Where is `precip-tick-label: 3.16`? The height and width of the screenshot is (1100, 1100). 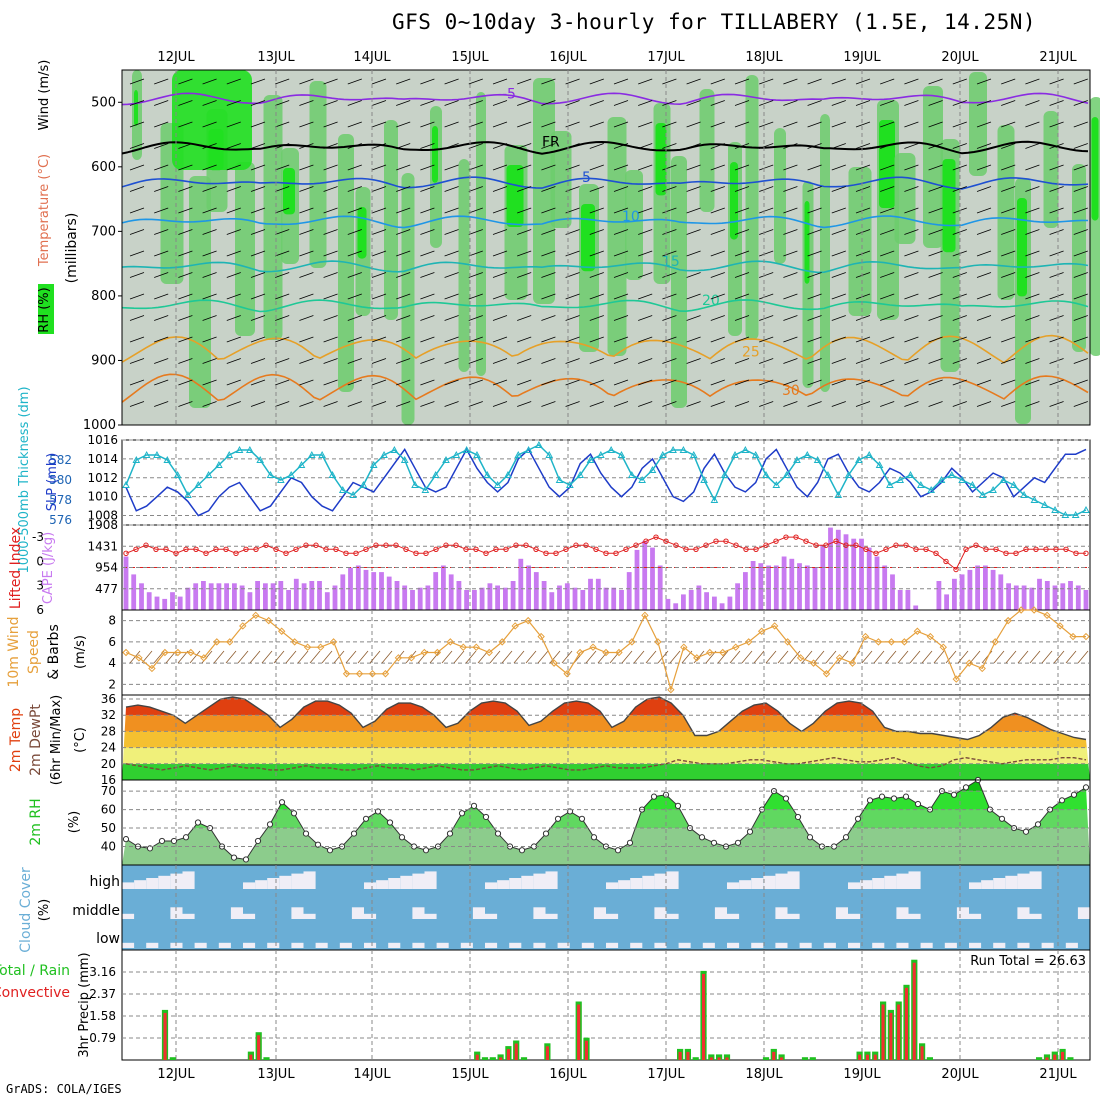 precip-tick-label: 3.16 is located at coordinates (102, 972).